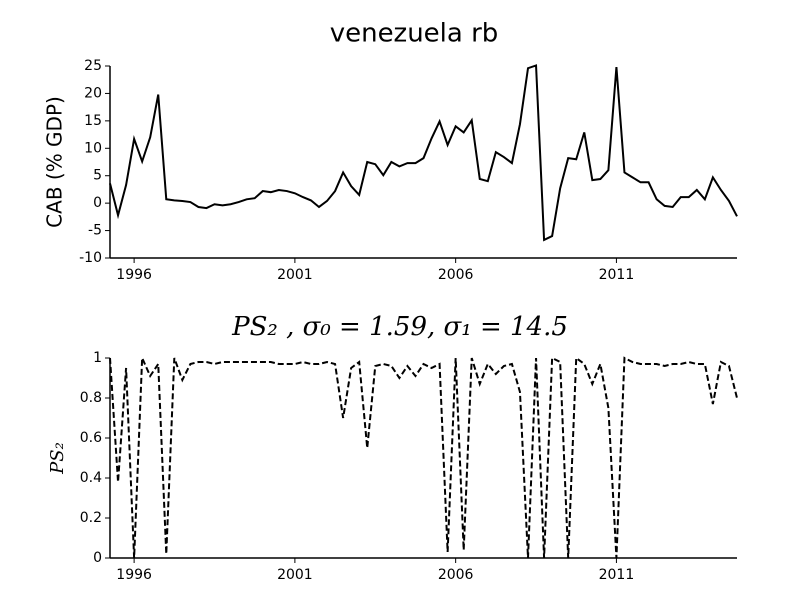  What do you see at coordinates (97, 358) in the screenshot?
I see `y-tick-label: 1` at bounding box center [97, 358].